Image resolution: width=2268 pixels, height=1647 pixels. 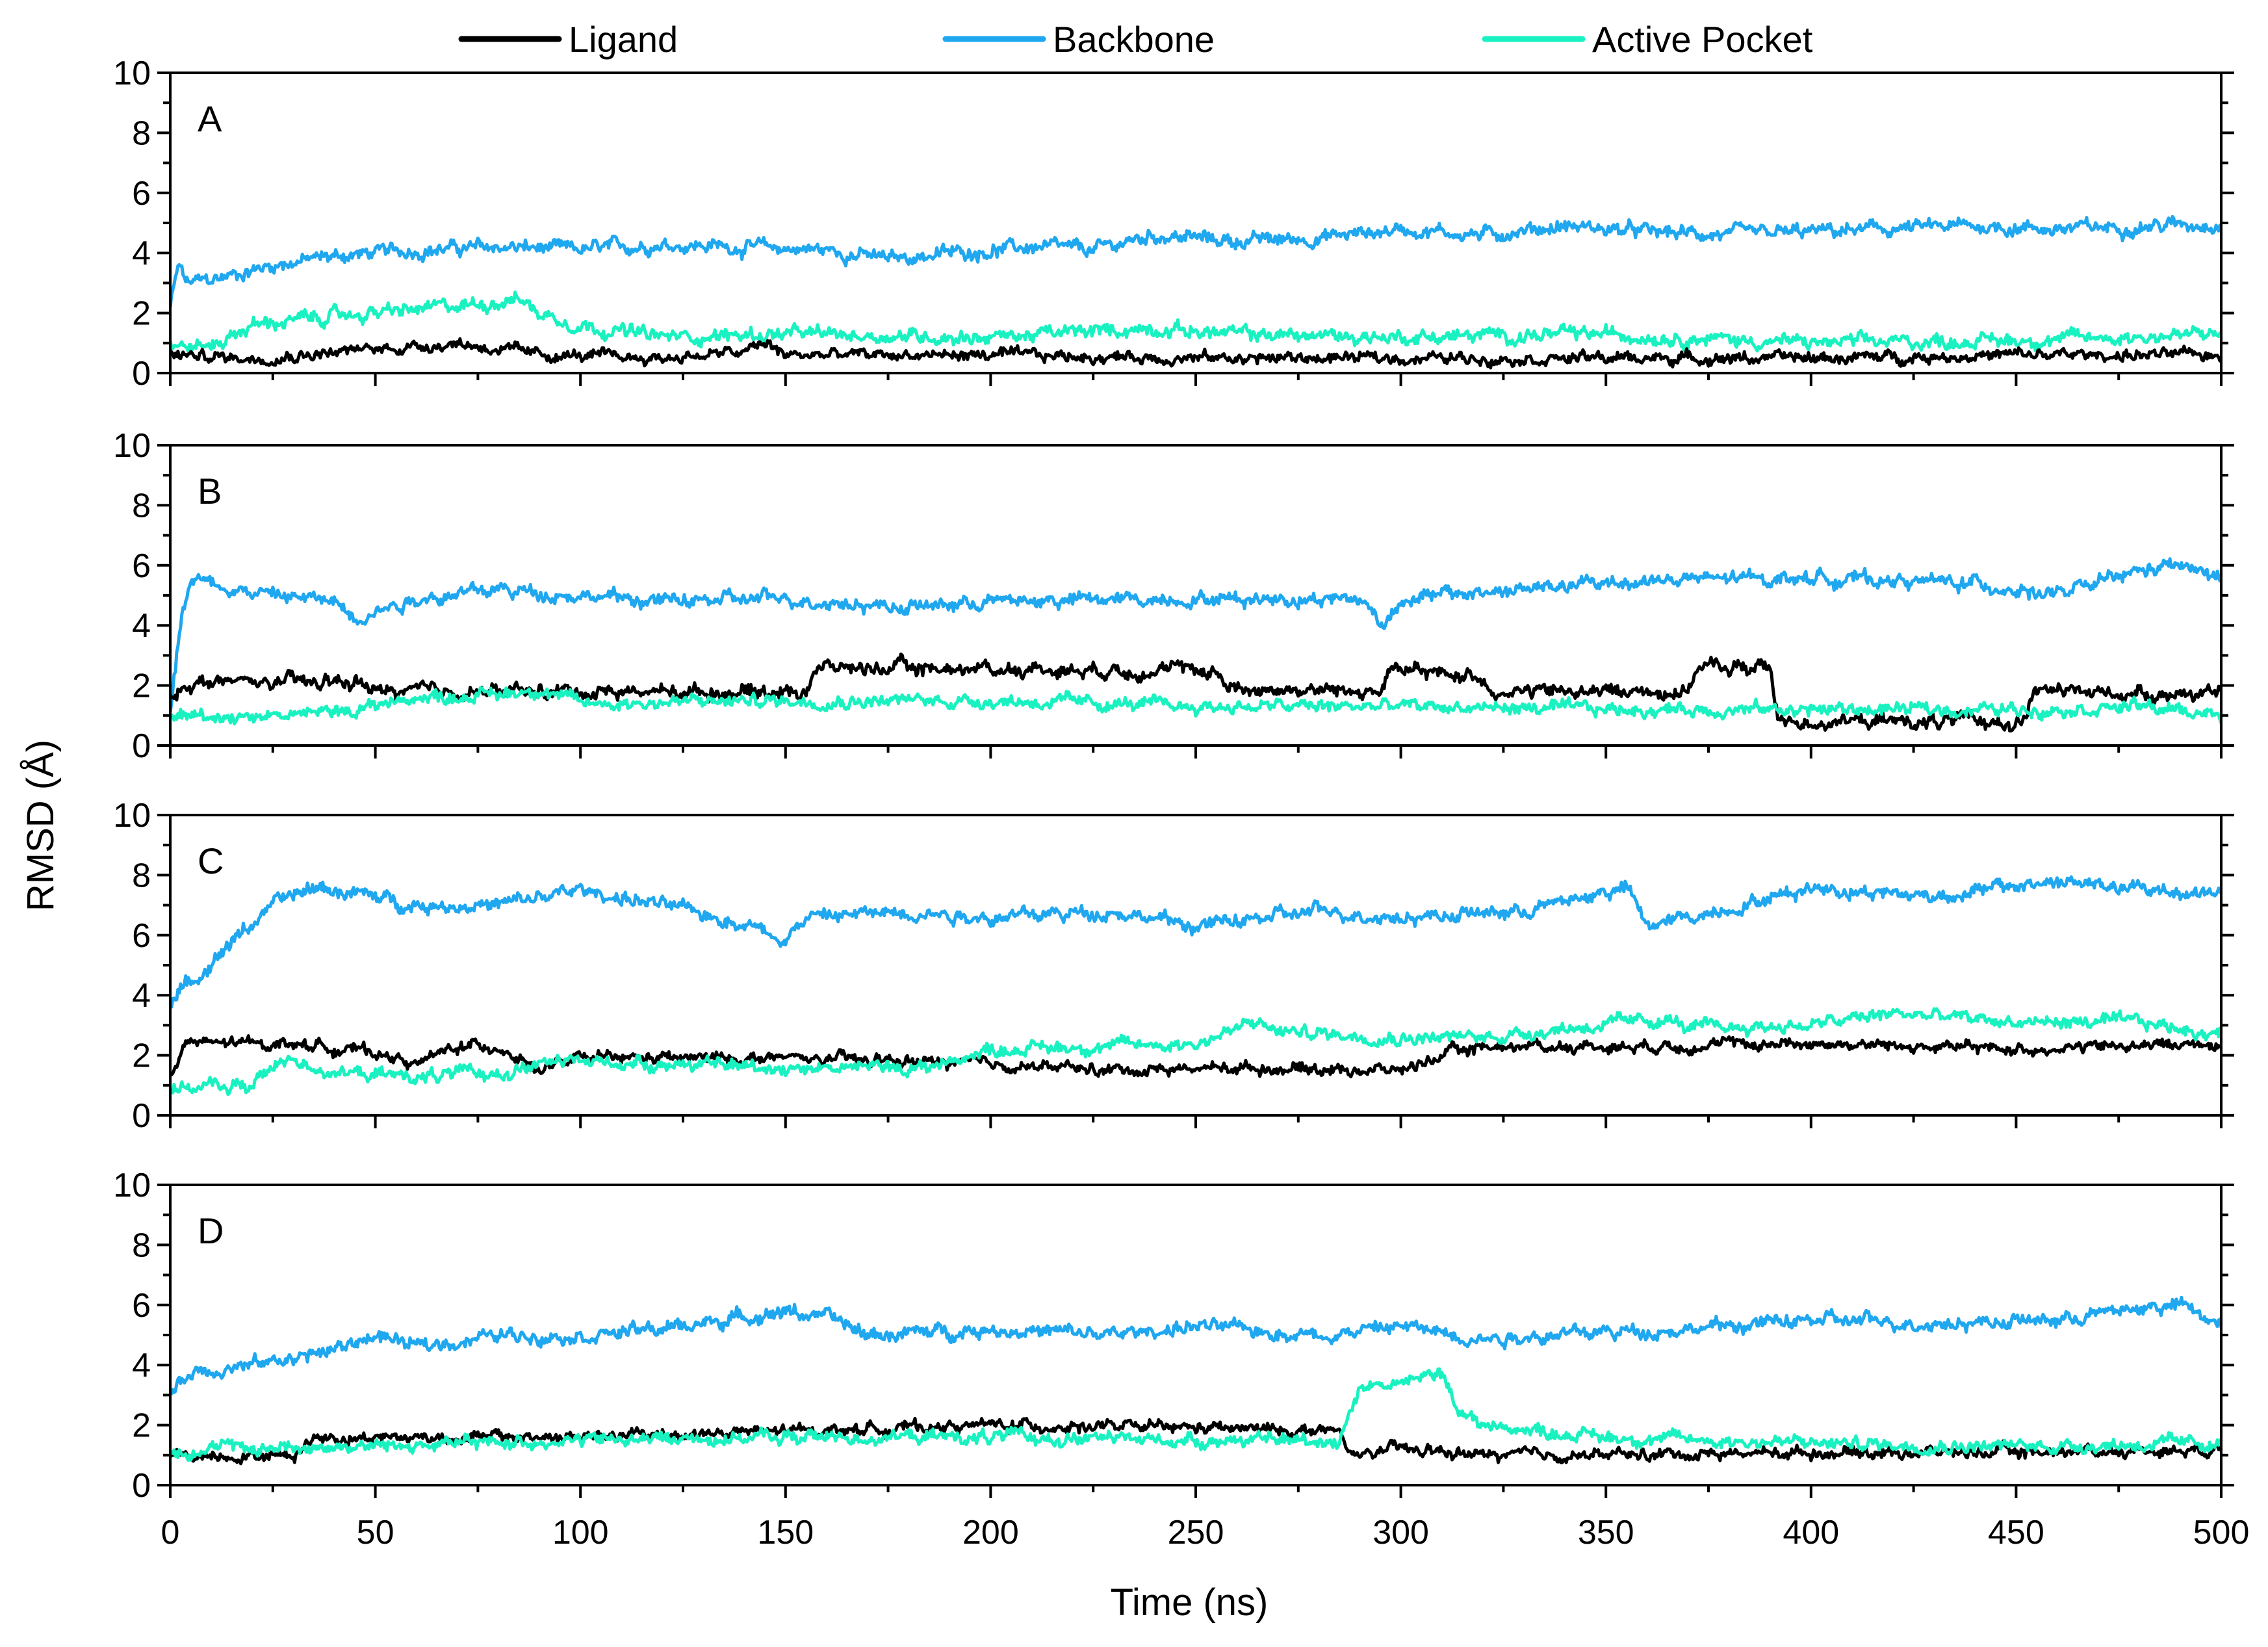 I want to click on x-axis-title: Time (ns), so click(x=1190, y=1602).